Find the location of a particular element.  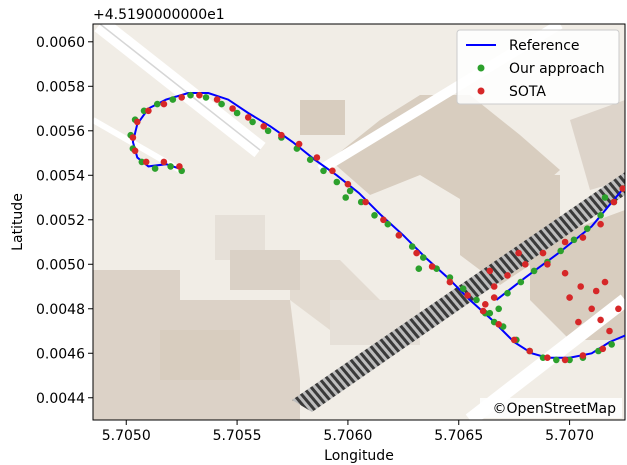

x-tick-label: 5.7060 is located at coordinates (347, 436).